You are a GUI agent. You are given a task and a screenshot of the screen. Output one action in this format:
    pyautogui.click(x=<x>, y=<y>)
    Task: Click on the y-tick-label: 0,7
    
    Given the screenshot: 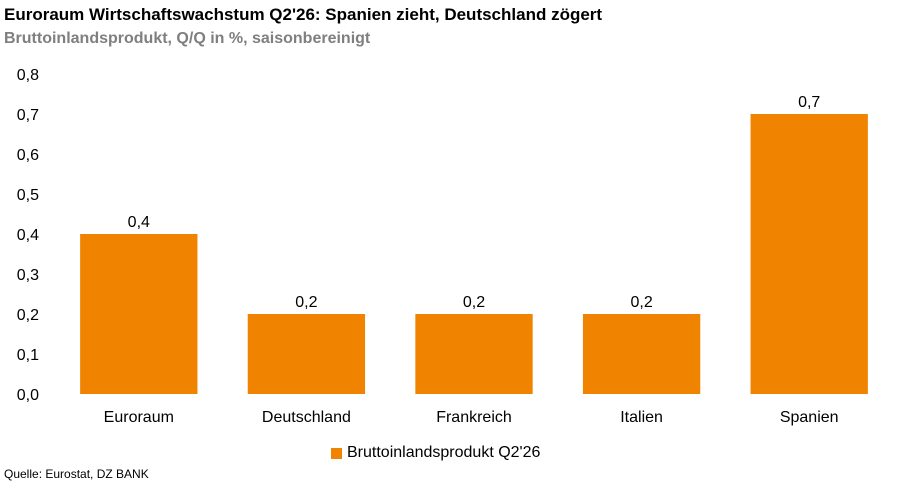 What is the action you would take?
    pyautogui.click(x=28, y=115)
    